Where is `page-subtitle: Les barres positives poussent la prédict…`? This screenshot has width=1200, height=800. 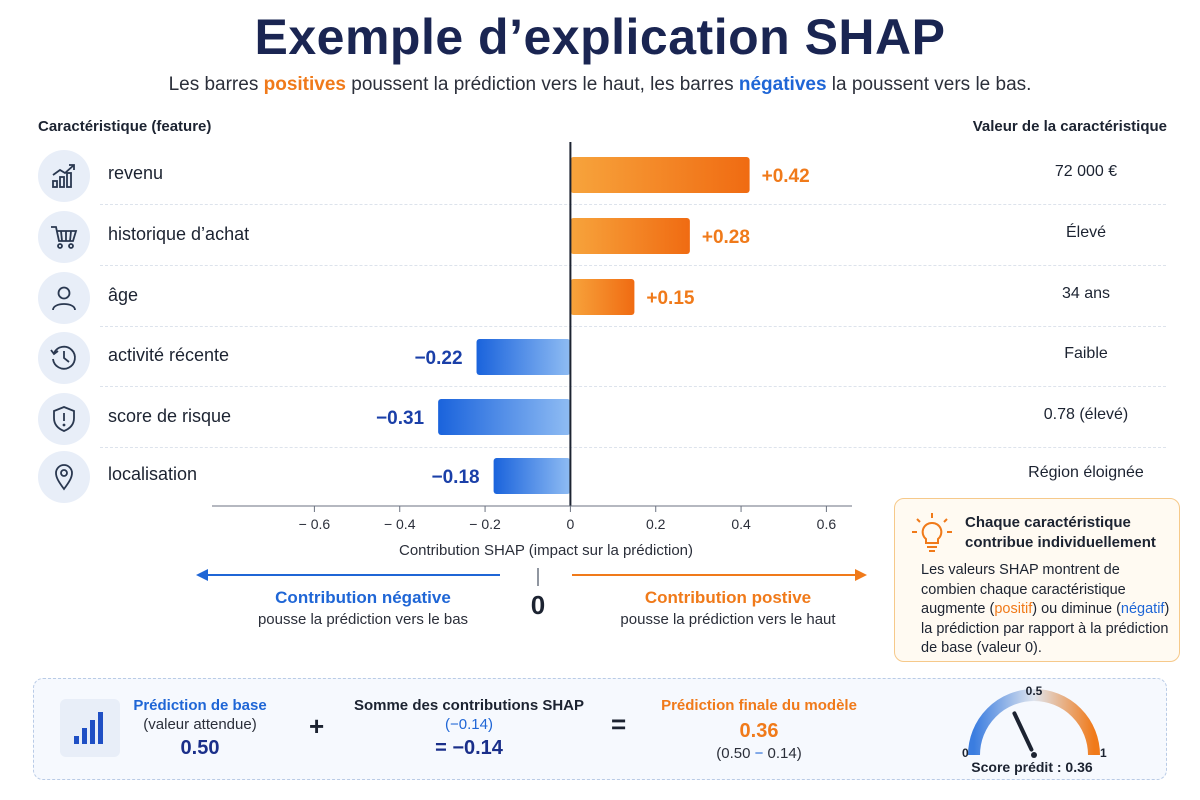 page-subtitle: Les barres positives poussent la prédict… is located at coordinates (600, 85).